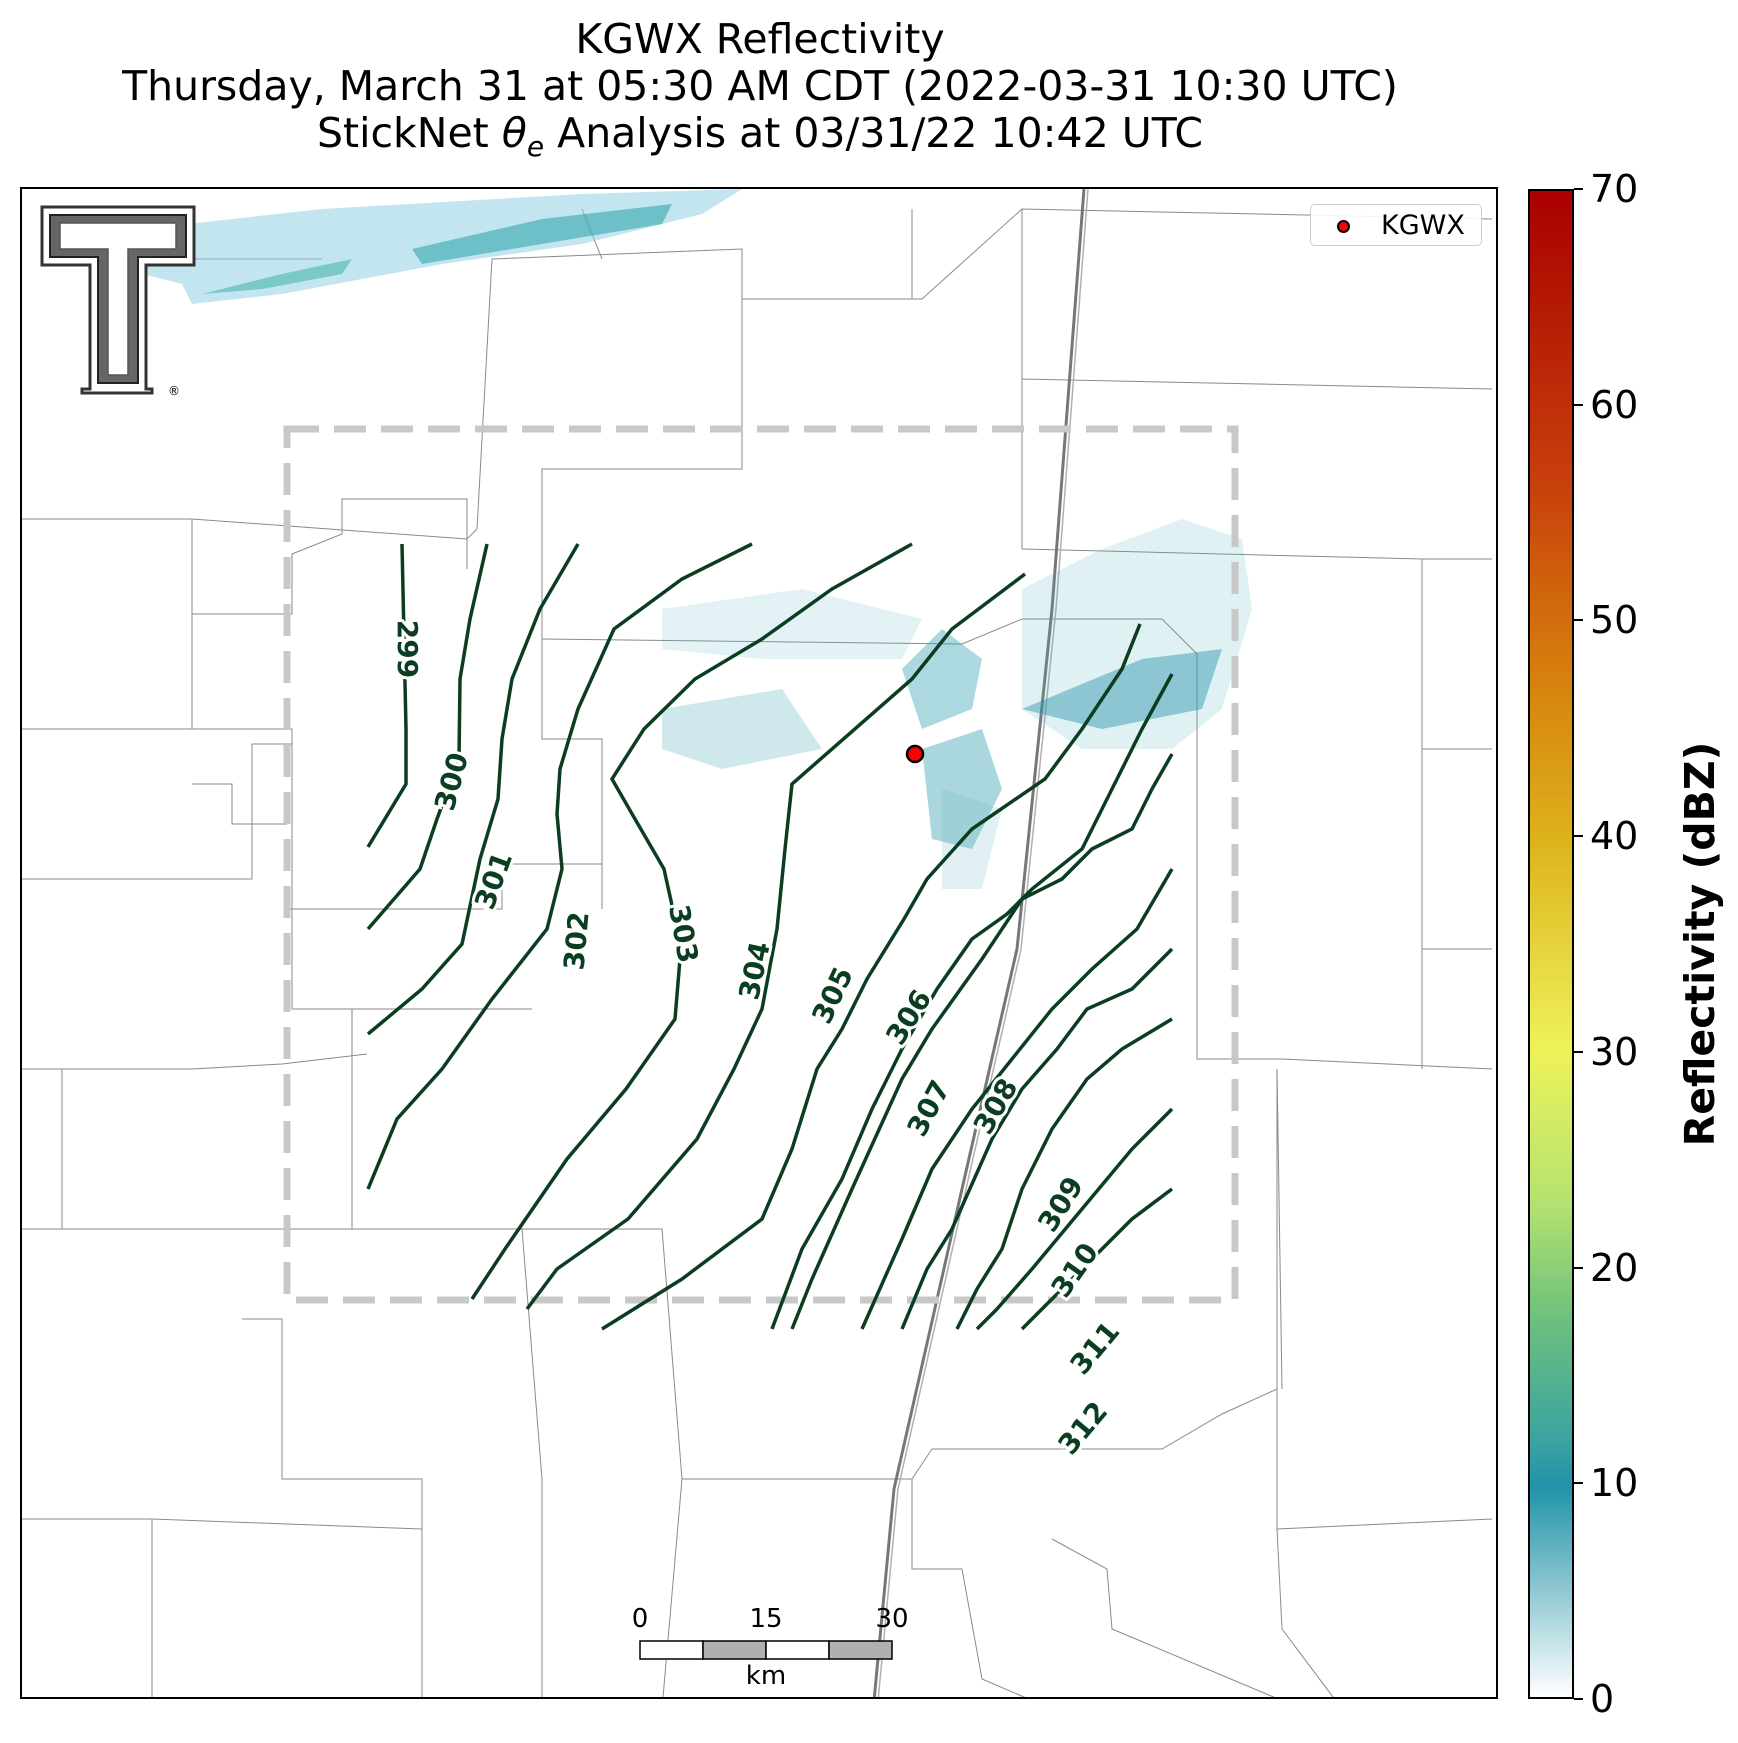 This screenshot has width=1738, height=1743. What do you see at coordinates (1614, 836) in the screenshot?
I see `colorbar-tick-label: 40` at bounding box center [1614, 836].